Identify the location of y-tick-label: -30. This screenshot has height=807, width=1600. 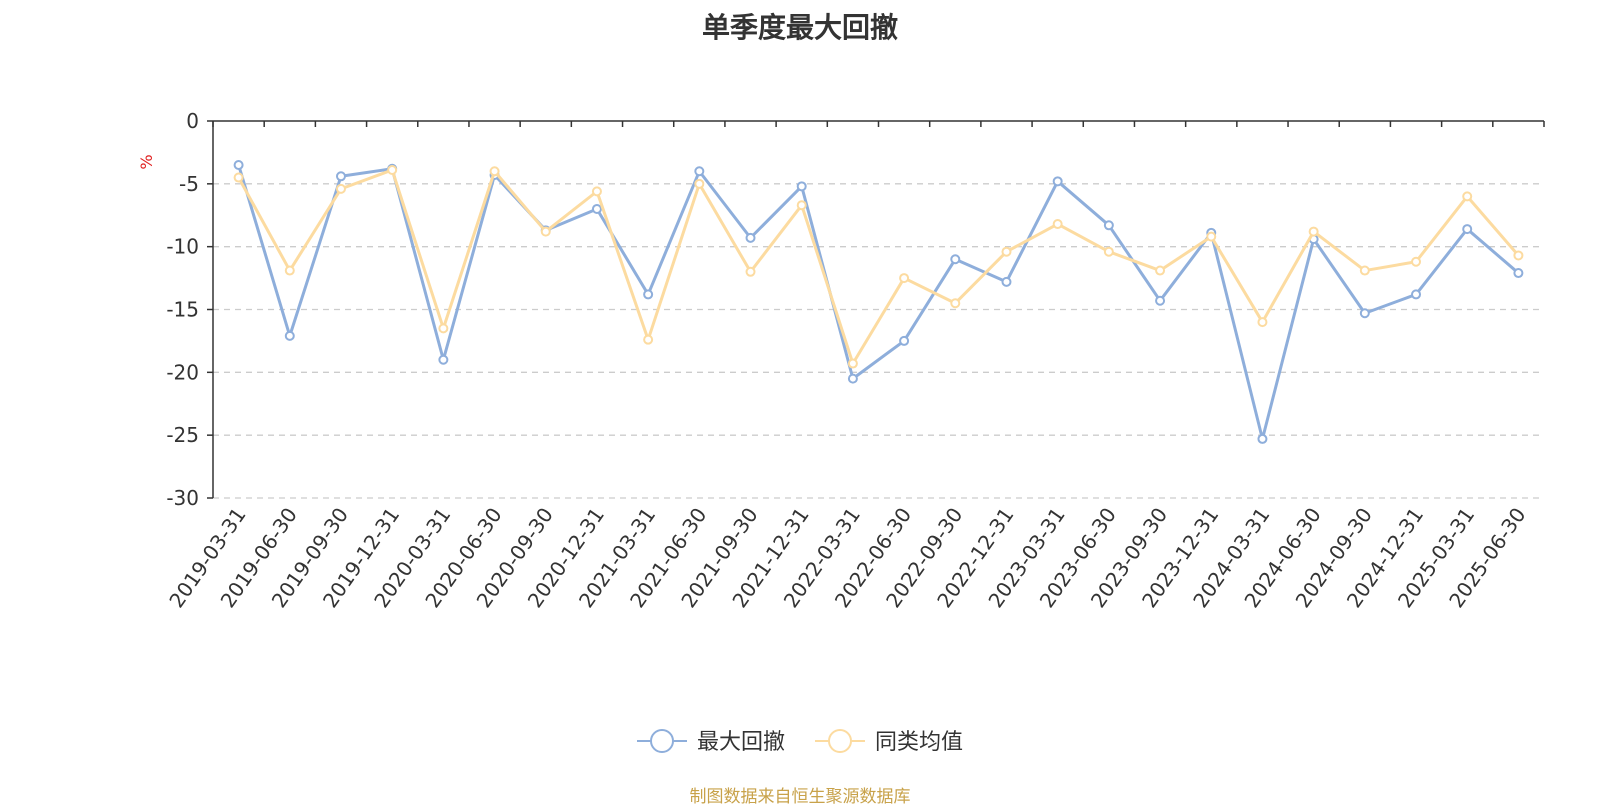
(182, 498).